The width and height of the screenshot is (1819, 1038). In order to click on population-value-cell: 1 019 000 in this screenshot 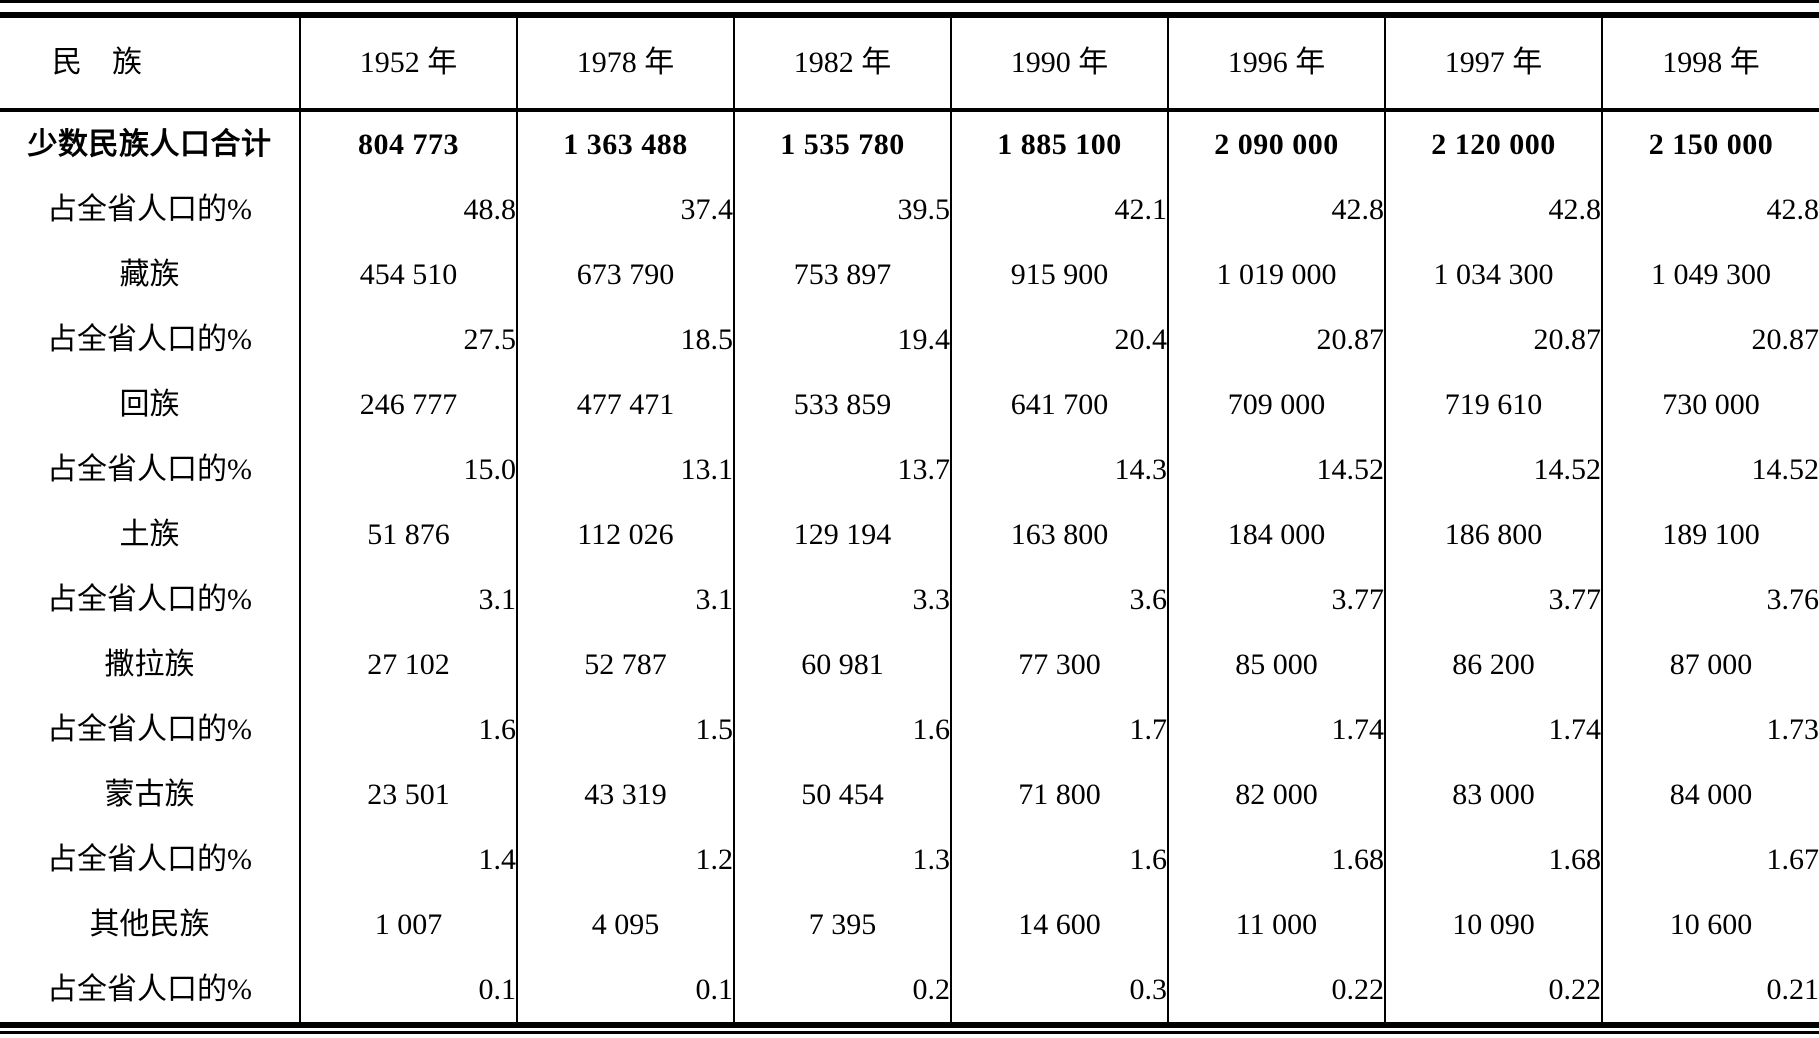, I will do `click(1276, 274)`.